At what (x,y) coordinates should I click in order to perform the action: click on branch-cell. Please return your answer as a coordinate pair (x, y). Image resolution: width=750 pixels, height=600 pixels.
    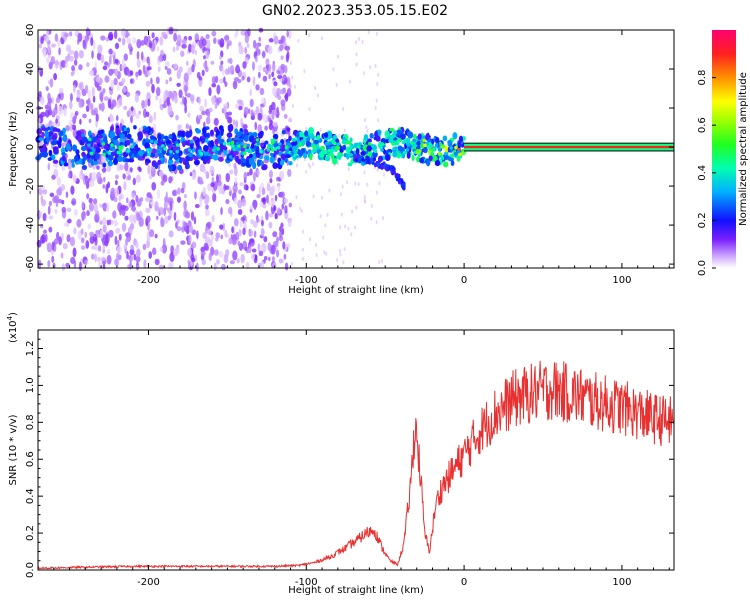
    Looking at the image, I should click on (374, 159).